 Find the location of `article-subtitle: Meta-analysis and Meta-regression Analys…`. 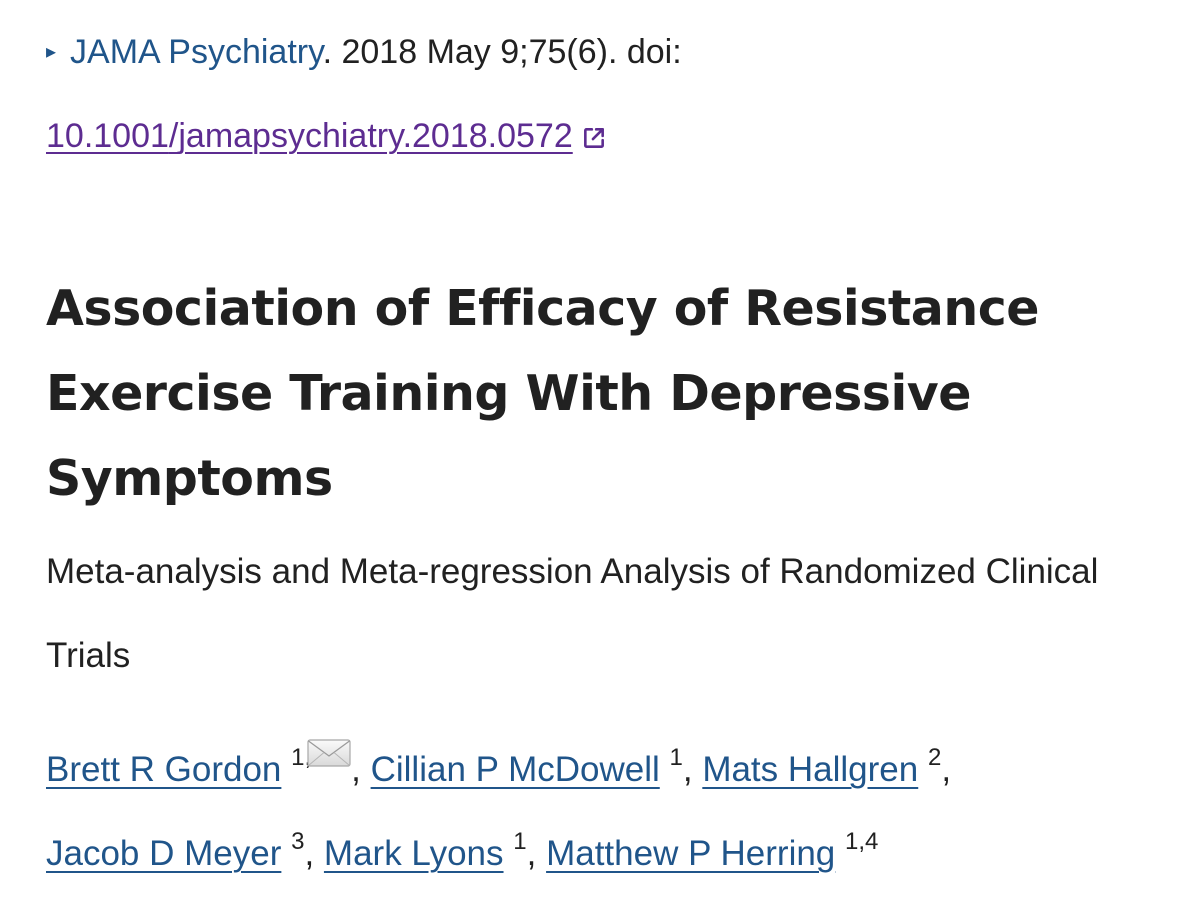

article-subtitle: Meta-analysis and Meta-regression Analys… is located at coordinates (572, 613).